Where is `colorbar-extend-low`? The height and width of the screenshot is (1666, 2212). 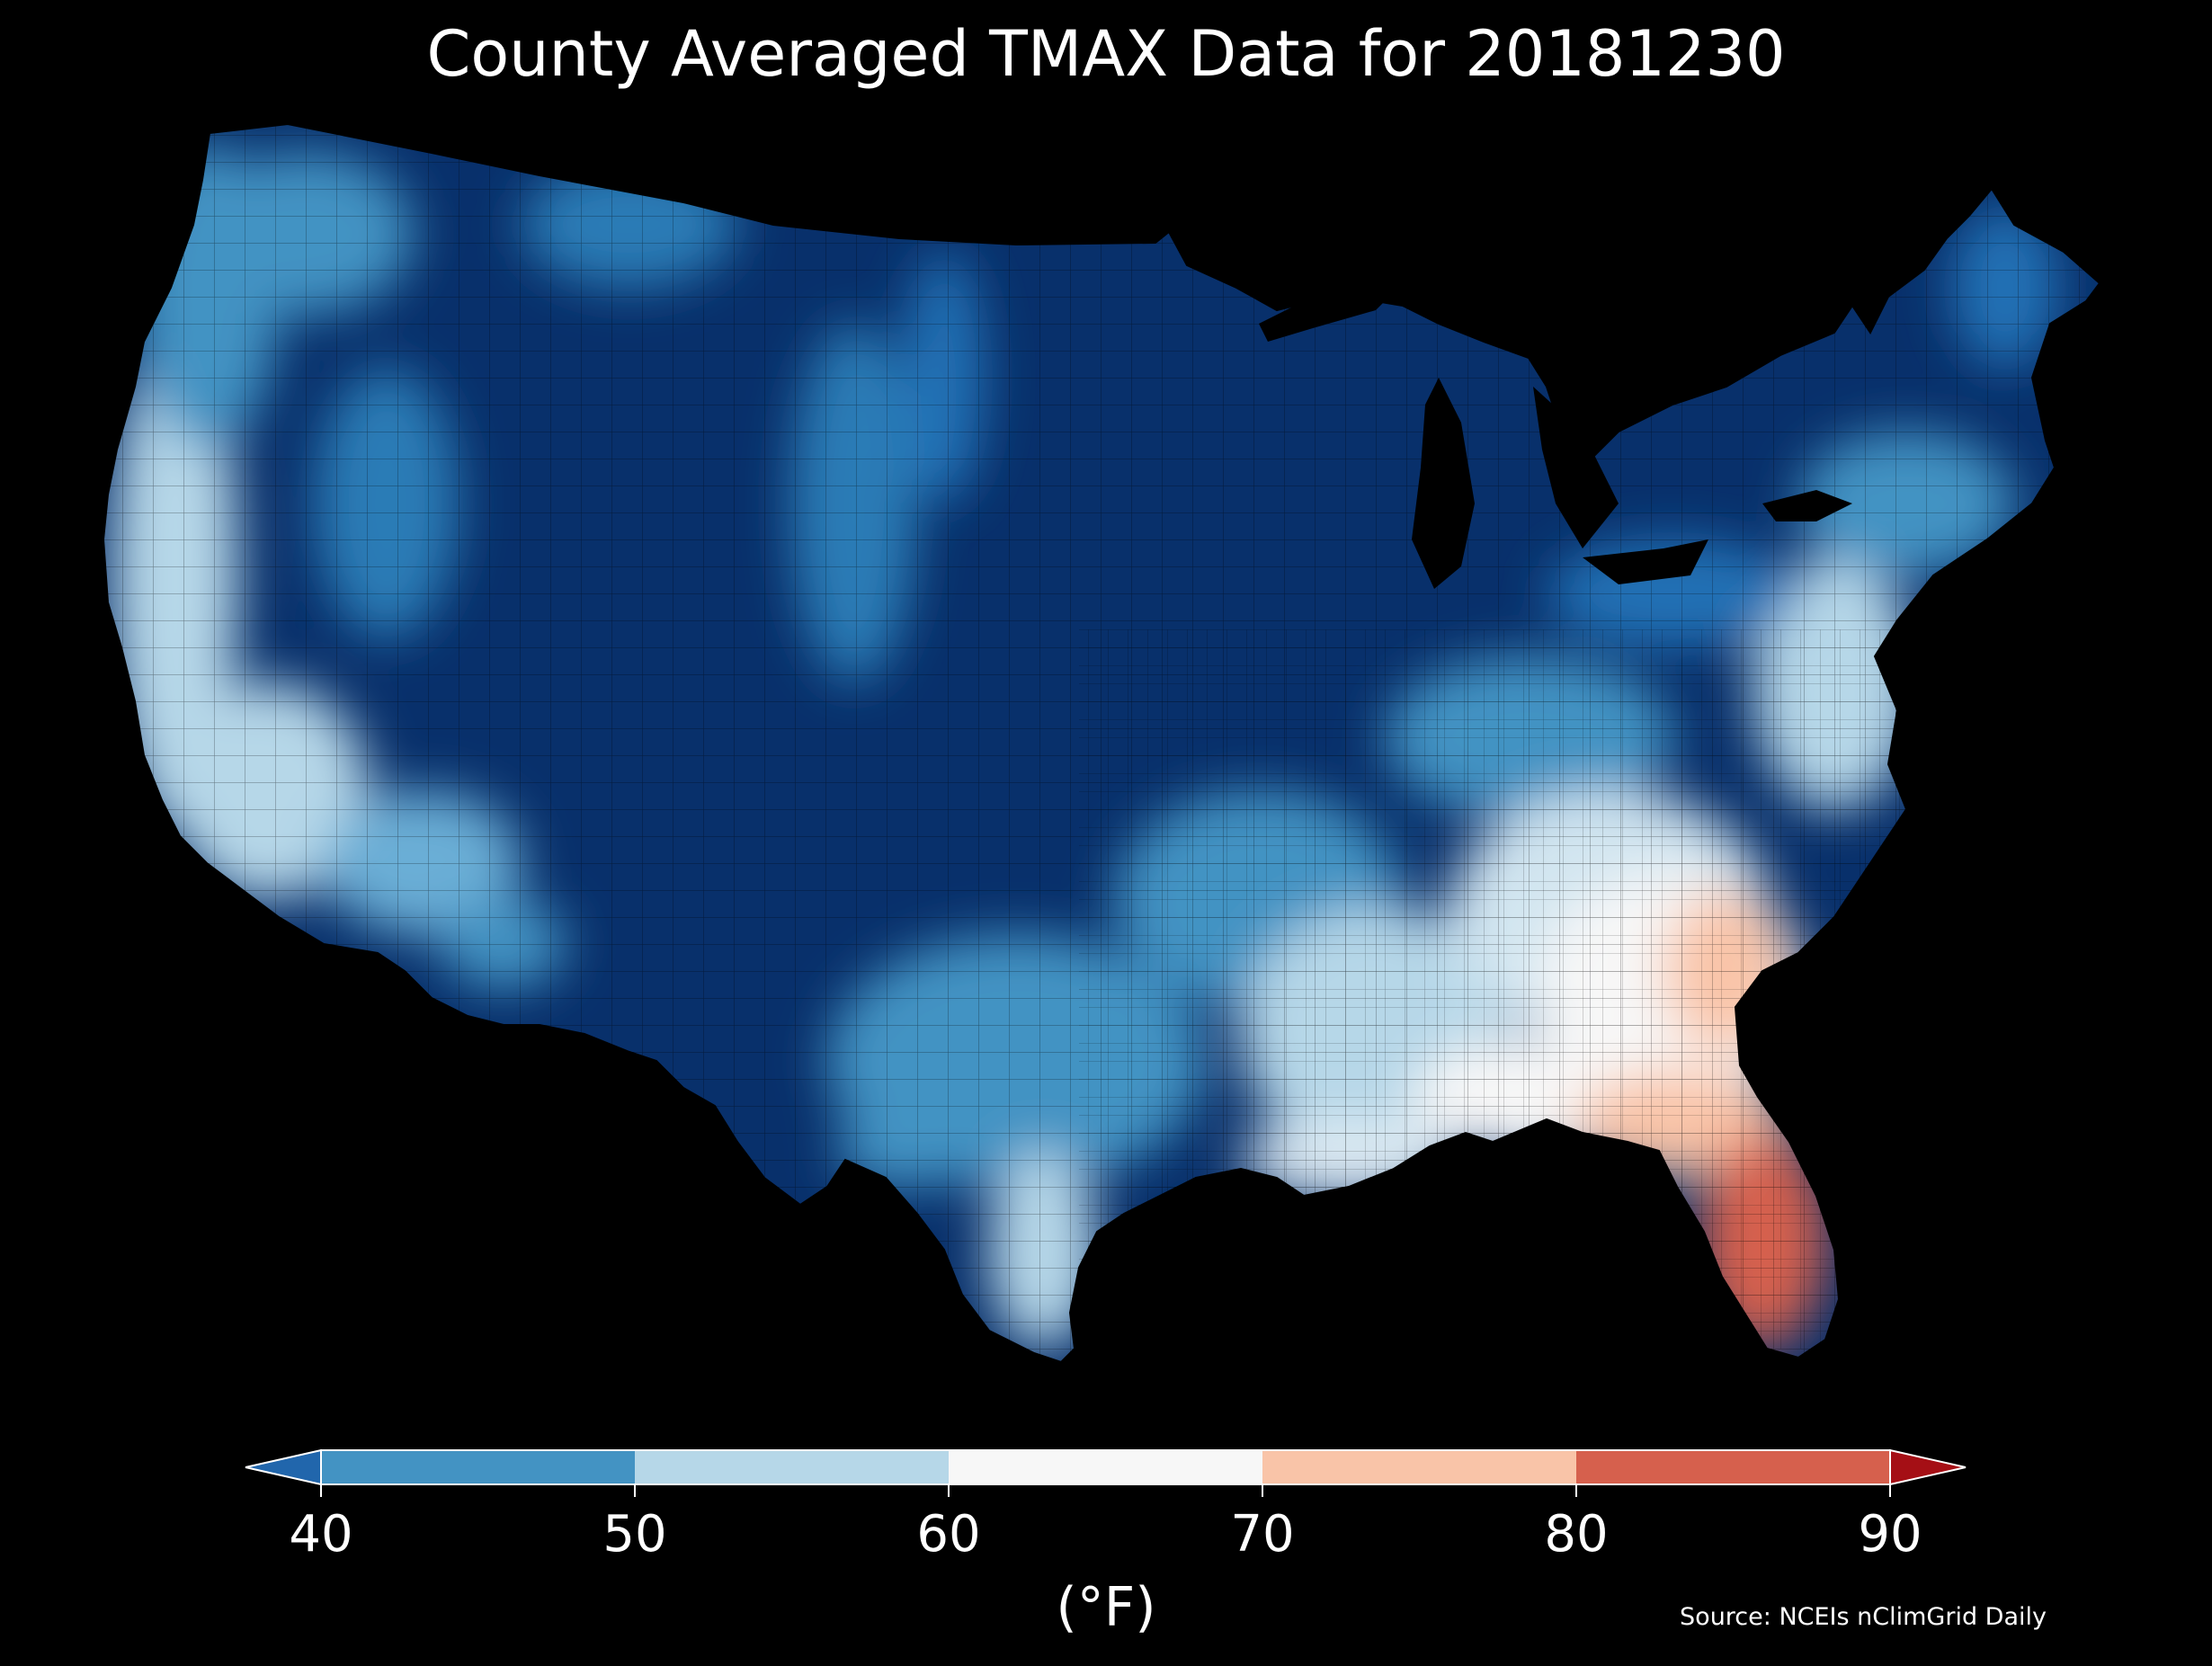
colorbar-extend-low is located at coordinates (283, 1467).